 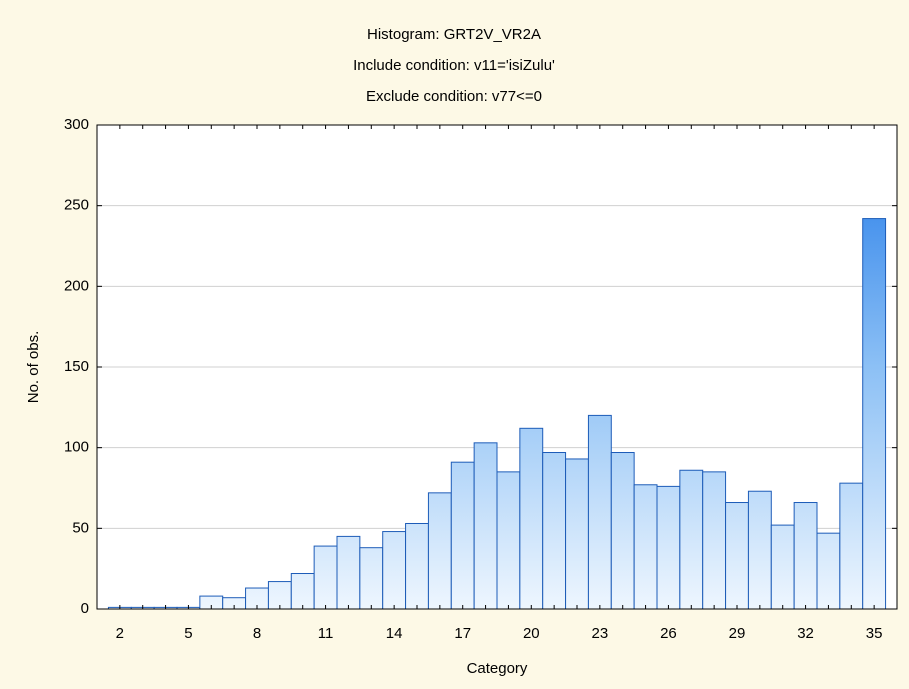 What do you see at coordinates (80, 527) in the screenshot?
I see `y-tick-label: 50` at bounding box center [80, 527].